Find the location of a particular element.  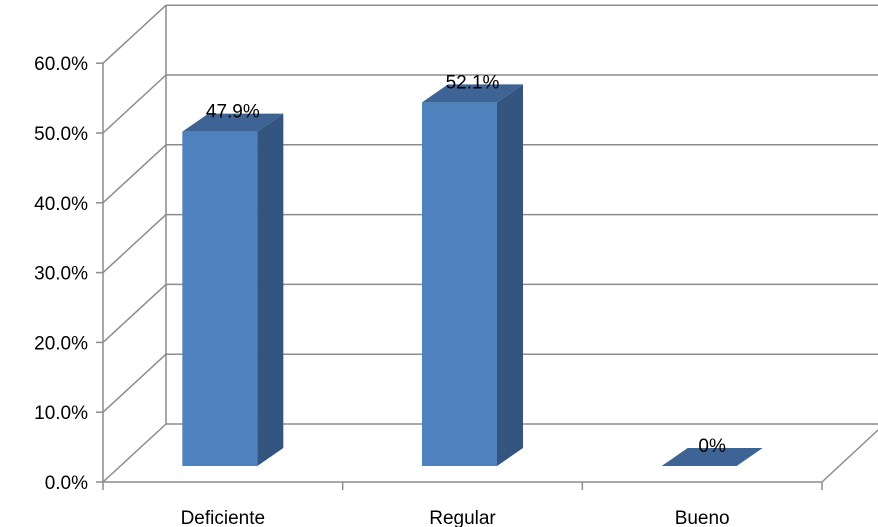

data-label: 0% is located at coordinates (712, 446).